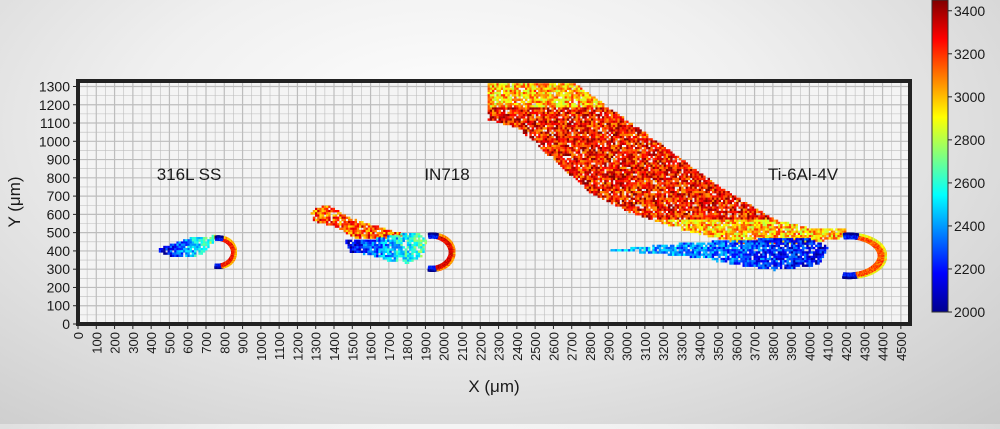 The image size is (1000, 429). I want to click on annotation-316l-ss: 316L SS, so click(189, 174).